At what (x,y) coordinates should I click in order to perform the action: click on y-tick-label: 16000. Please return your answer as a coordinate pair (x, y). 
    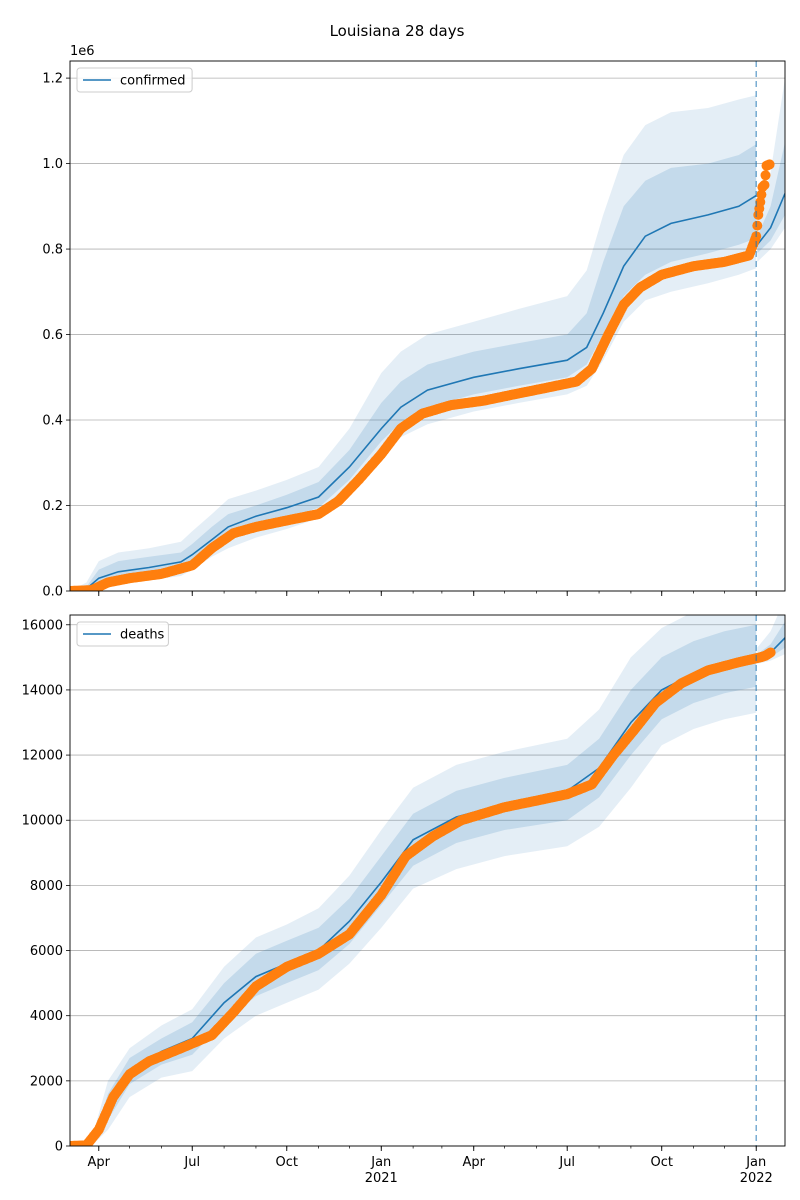
    Looking at the image, I should click on (42, 625).